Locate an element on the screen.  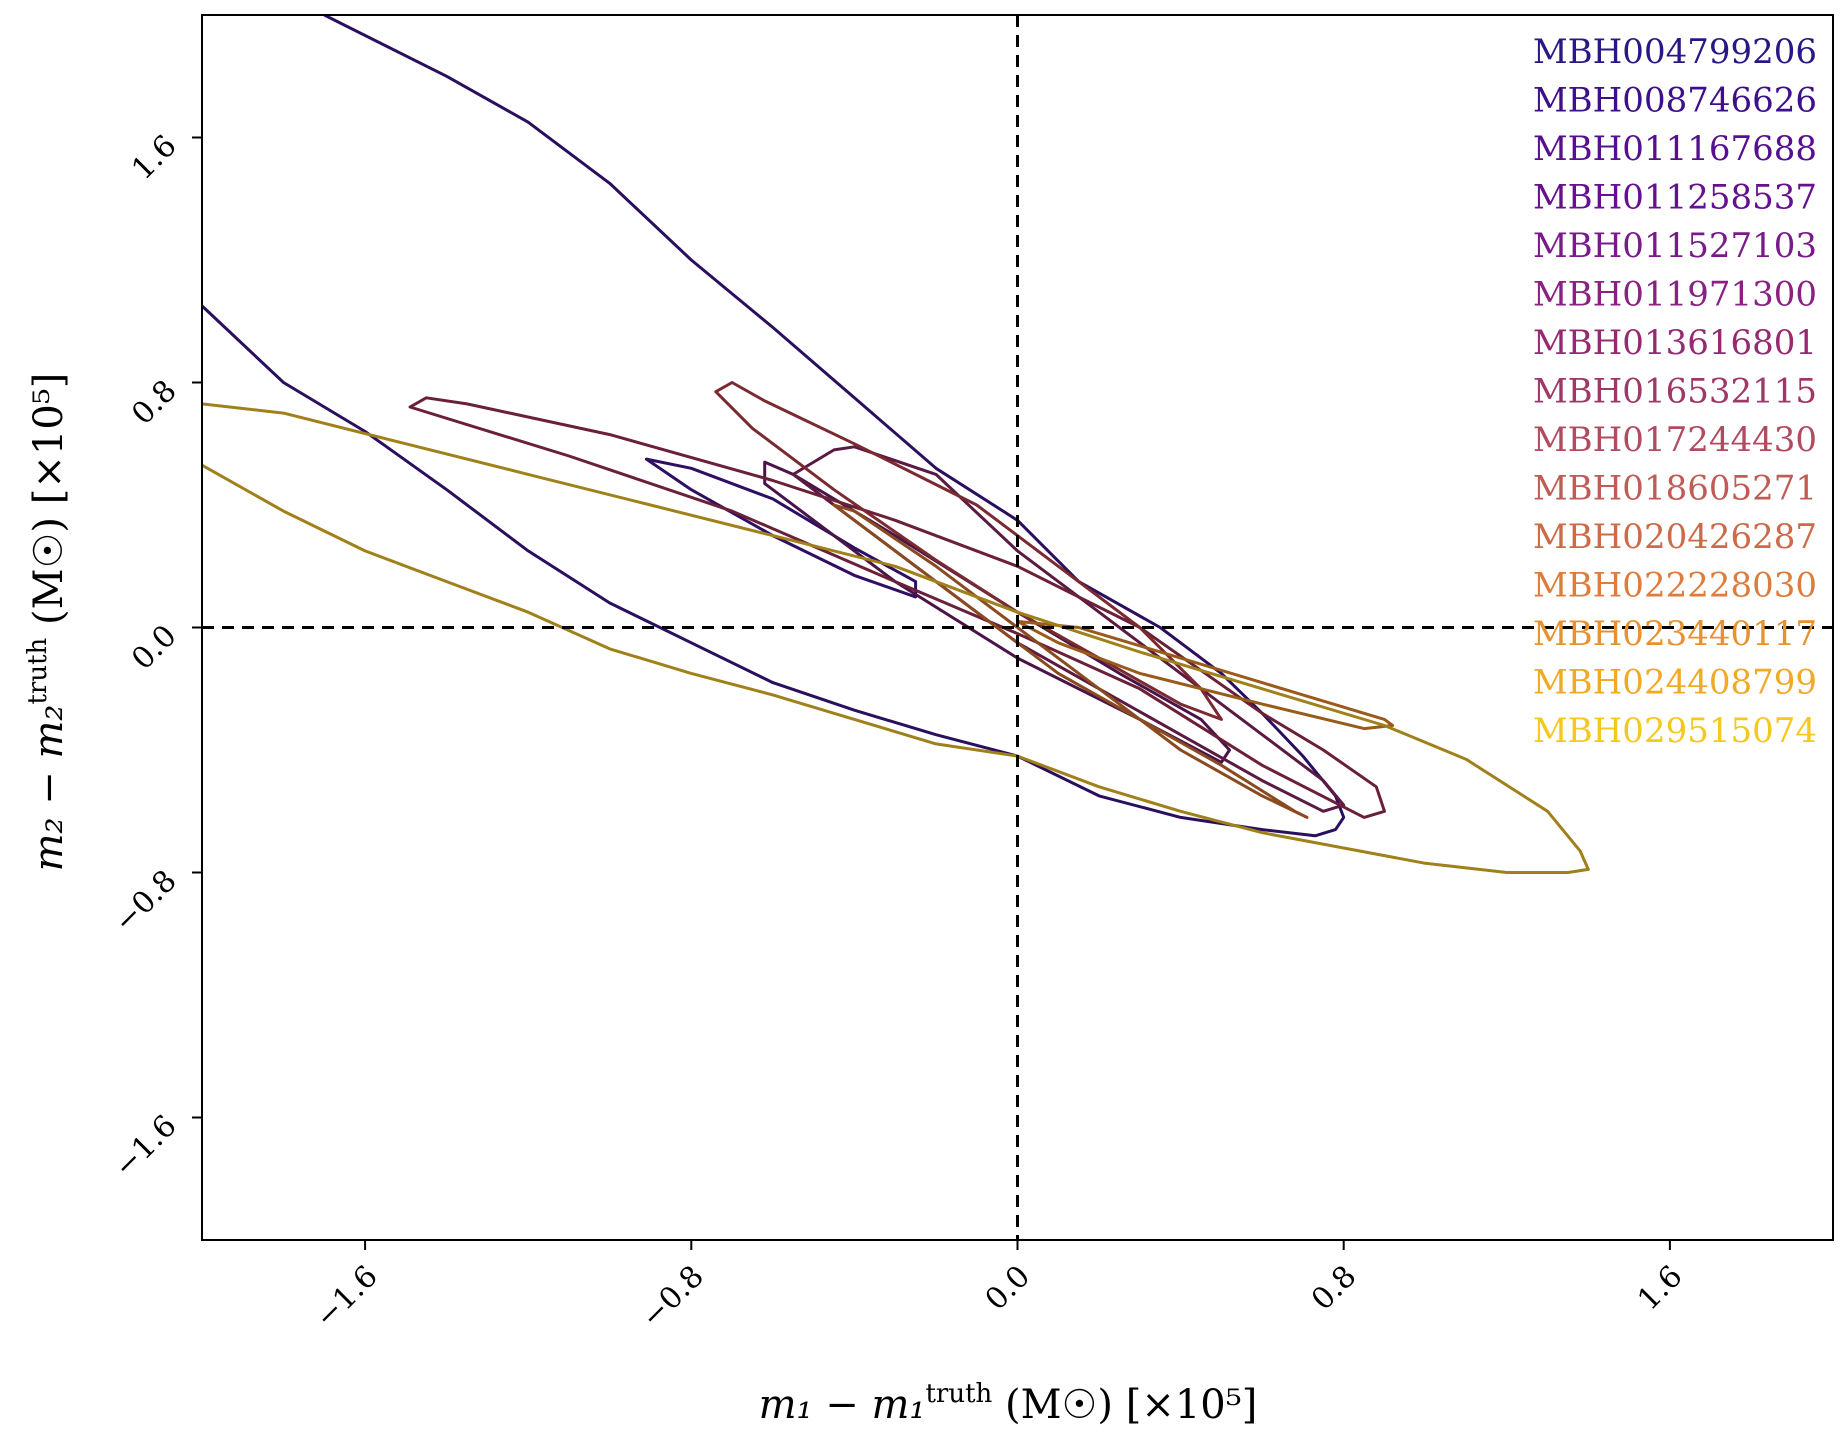
x-tick-label: 0.0 is located at coordinates (1008, 1288).